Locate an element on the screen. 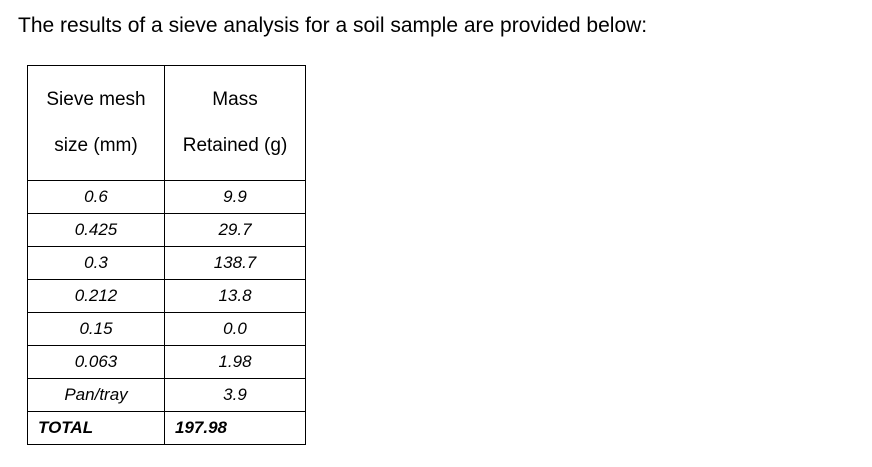  sieve-size-cell: Pan/tray is located at coordinates (96, 395).